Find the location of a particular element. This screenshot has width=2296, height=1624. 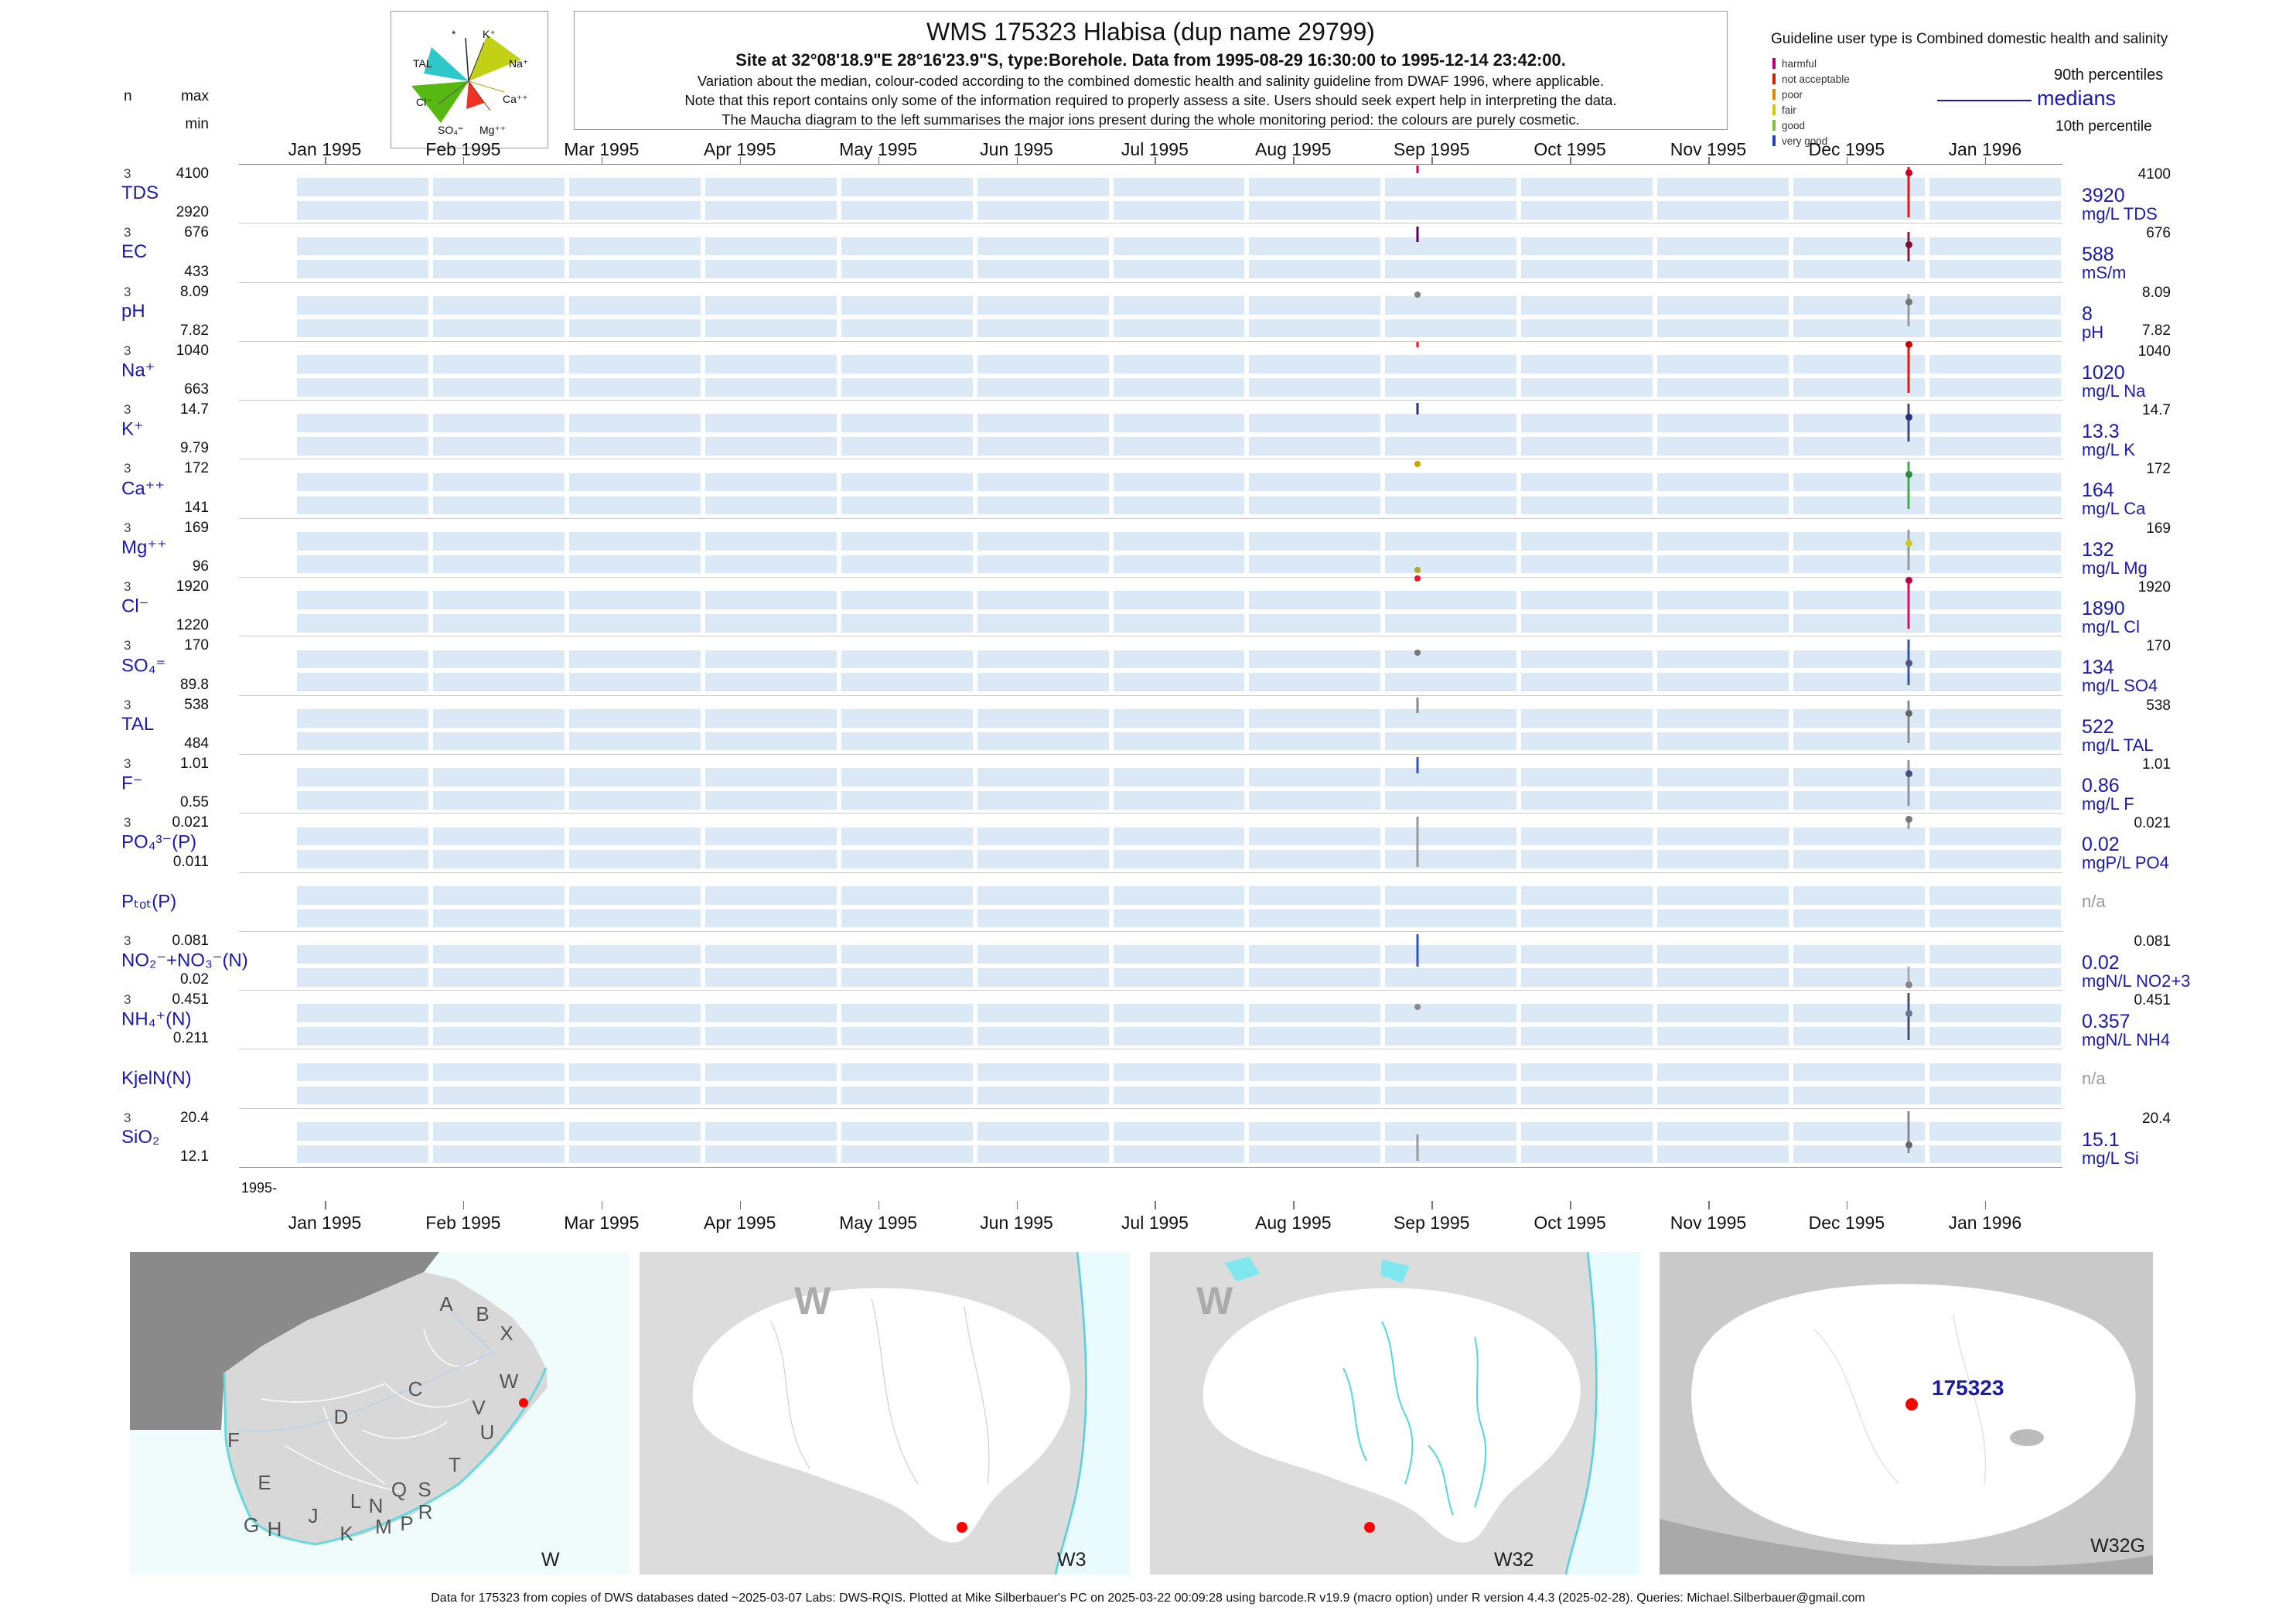

p90-legend-label: 90th percentiles is located at coordinates (2109, 75).